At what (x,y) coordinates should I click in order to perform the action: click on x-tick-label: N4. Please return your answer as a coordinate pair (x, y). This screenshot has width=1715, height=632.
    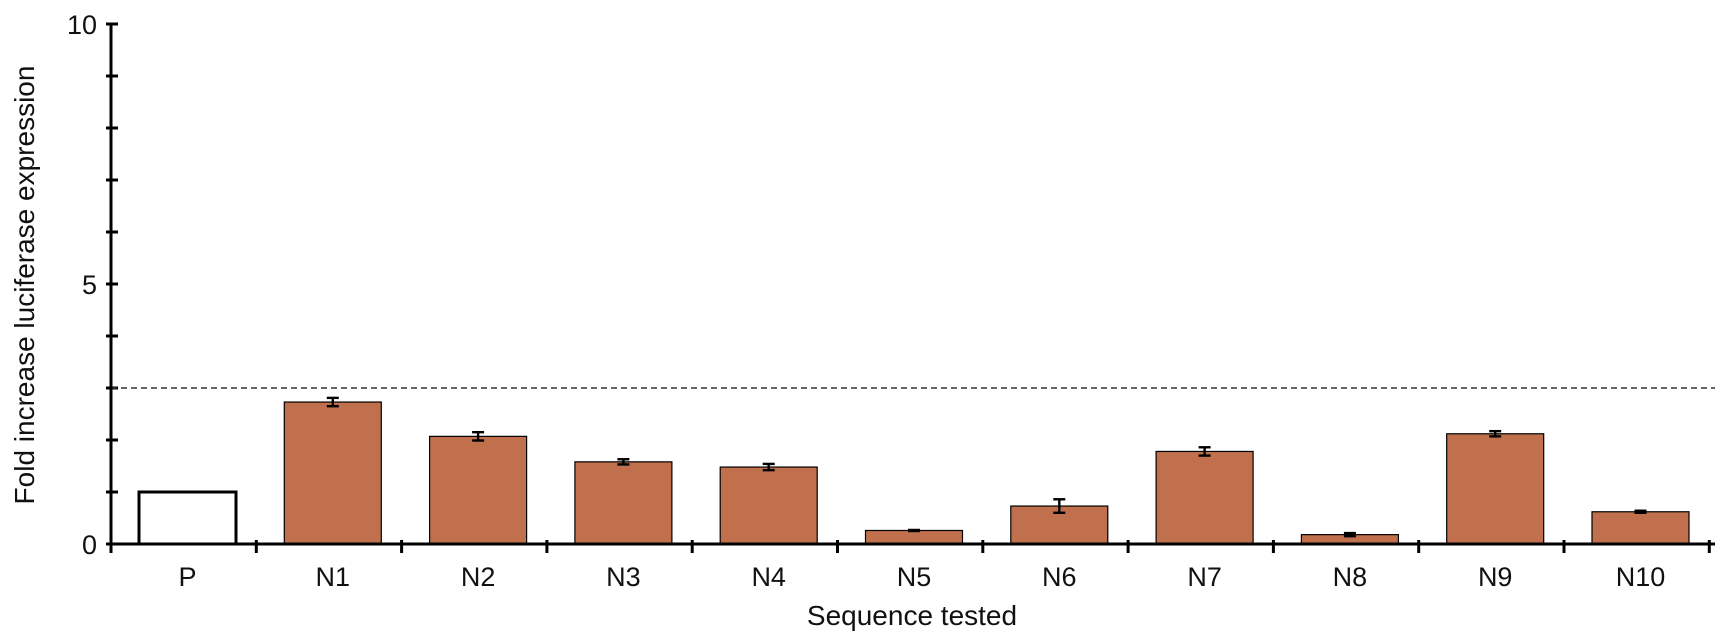
    Looking at the image, I should click on (768, 577).